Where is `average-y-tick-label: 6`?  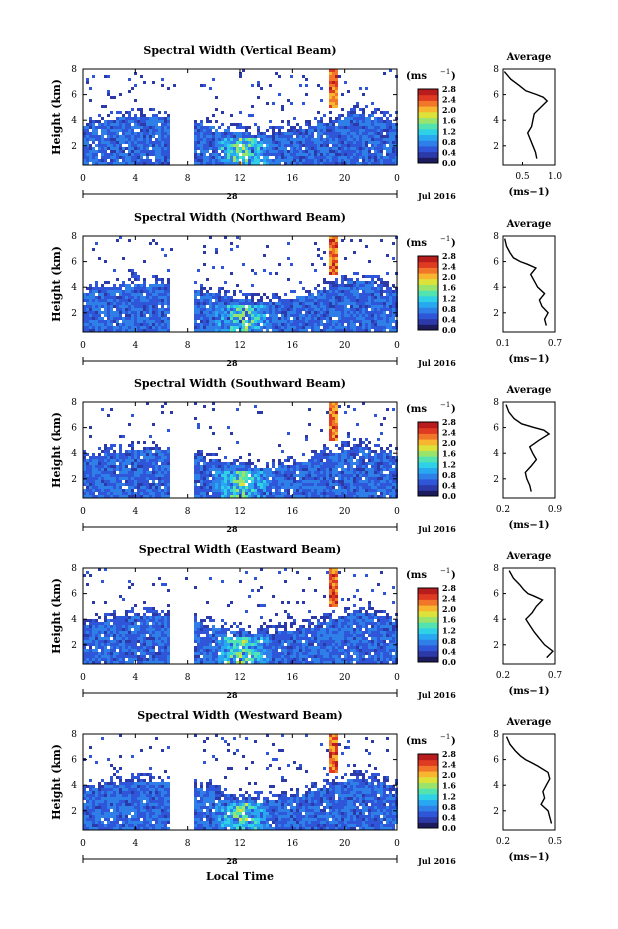 average-y-tick-label: 6 is located at coordinates (496, 96).